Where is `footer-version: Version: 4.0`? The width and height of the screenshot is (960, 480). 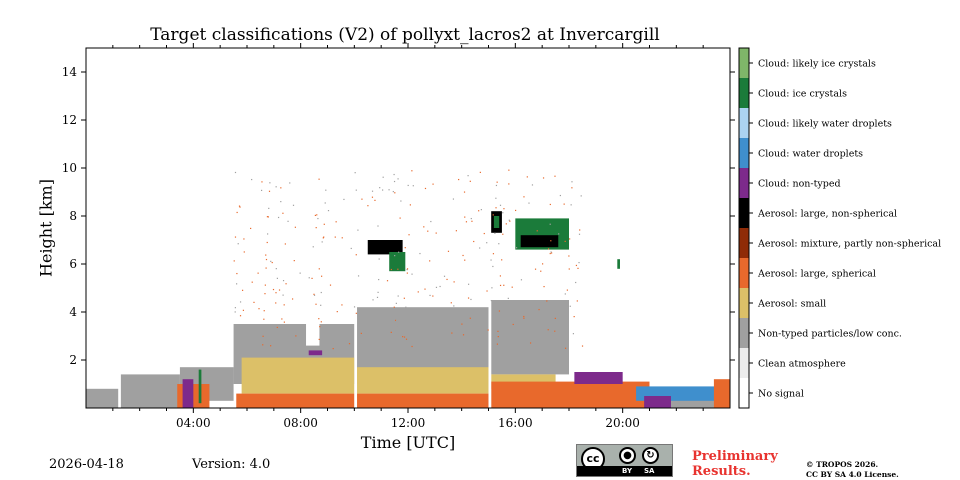
footer-version: Version: 4.0 is located at coordinates (231, 464).